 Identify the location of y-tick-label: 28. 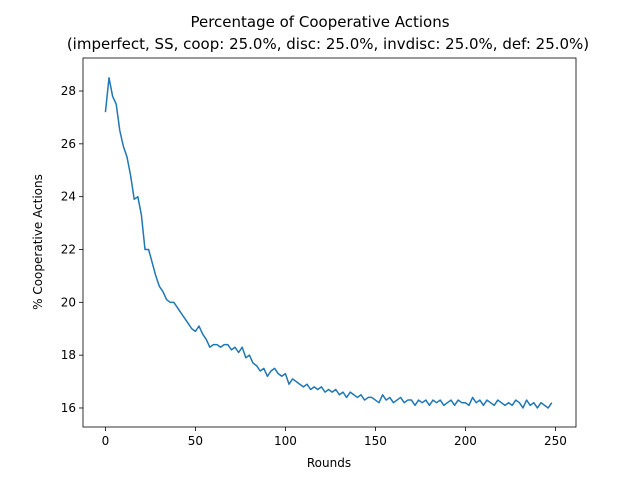
(68, 91).